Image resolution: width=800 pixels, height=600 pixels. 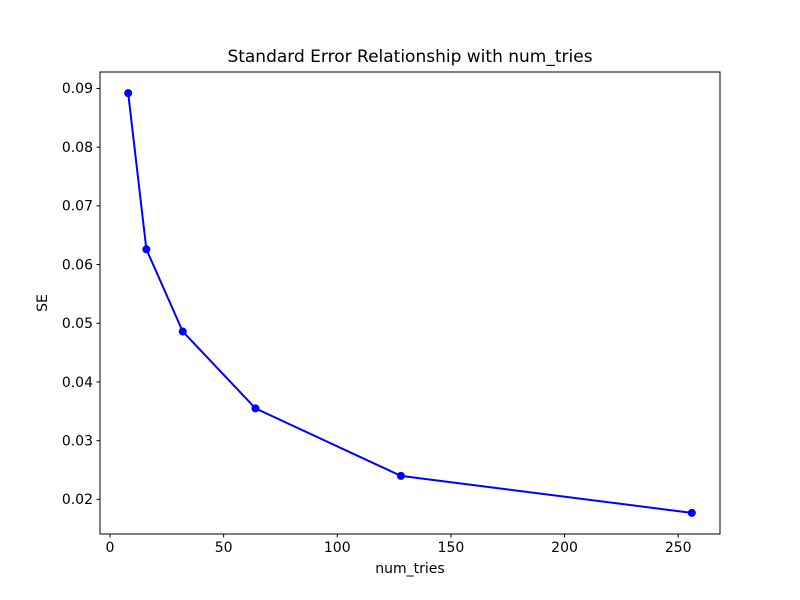 What do you see at coordinates (77, 148) in the screenshot?
I see `y-tick-label: 0.08` at bounding box center [77, 148].